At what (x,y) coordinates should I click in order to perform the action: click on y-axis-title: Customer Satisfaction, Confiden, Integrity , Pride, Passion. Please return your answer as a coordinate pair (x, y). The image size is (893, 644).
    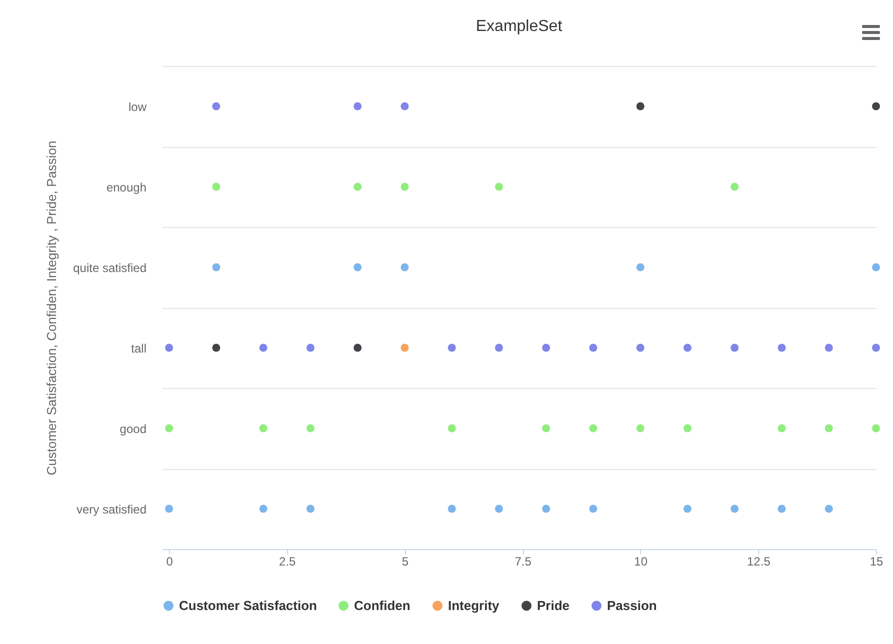
    Looking at the image, I should click on (52, 308).